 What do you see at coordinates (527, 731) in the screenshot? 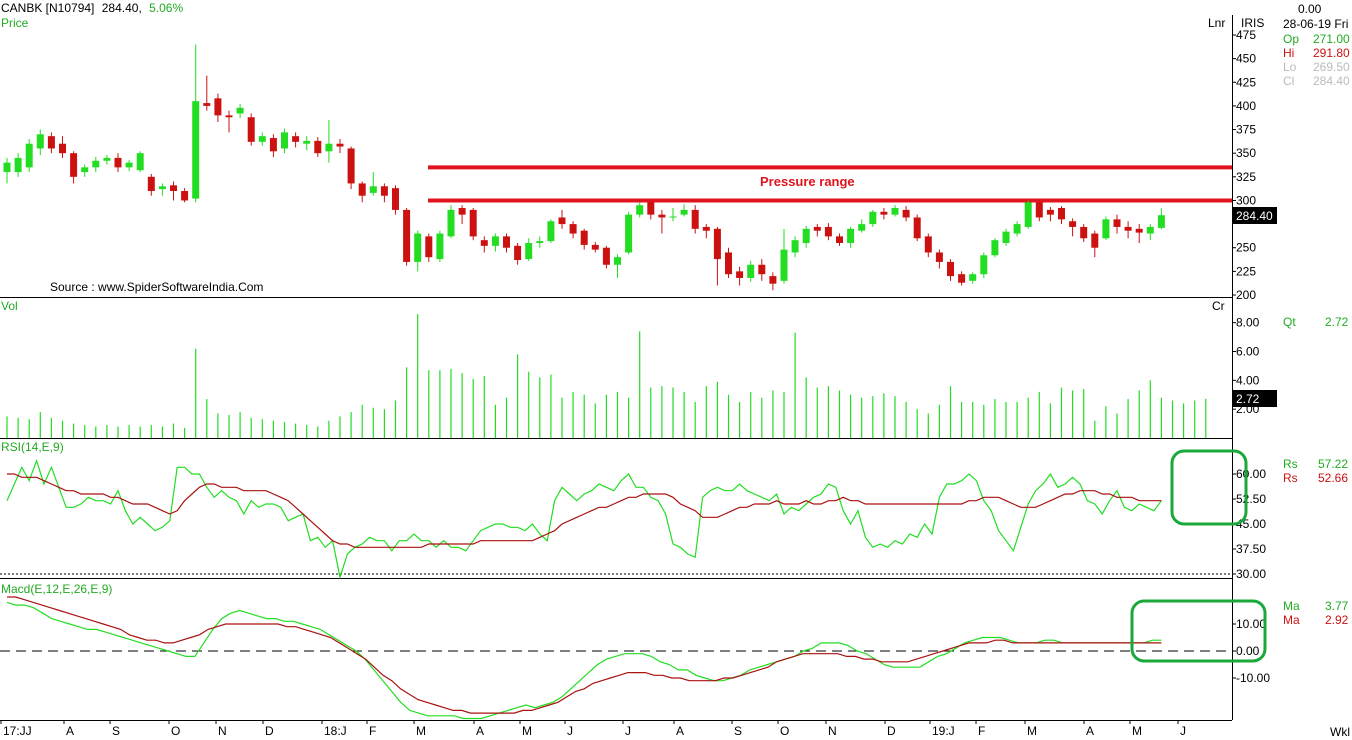
I see `x-axis-label: M` at bounding box center [527, 731].